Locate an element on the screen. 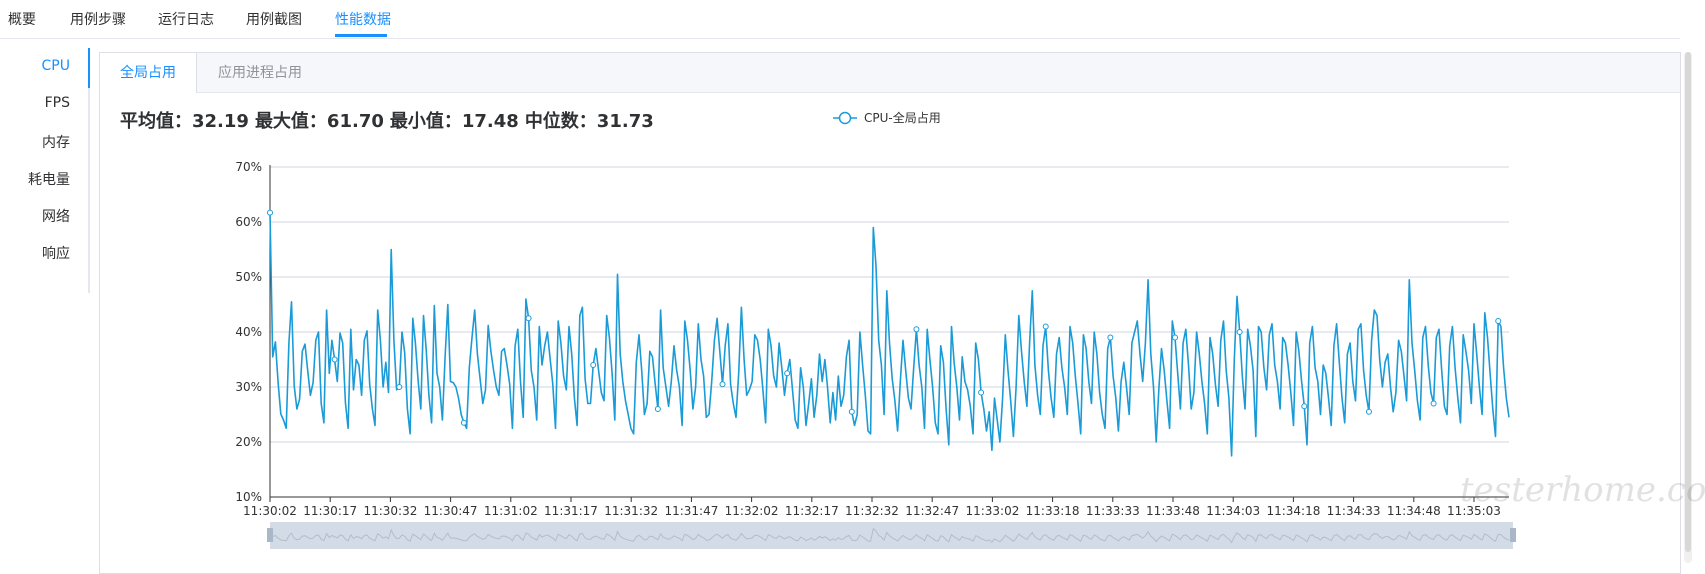 The height and width of the screenshot is (574, 1705). sidebar-item-power: 耗电量 is located at coordinates (49, 180).